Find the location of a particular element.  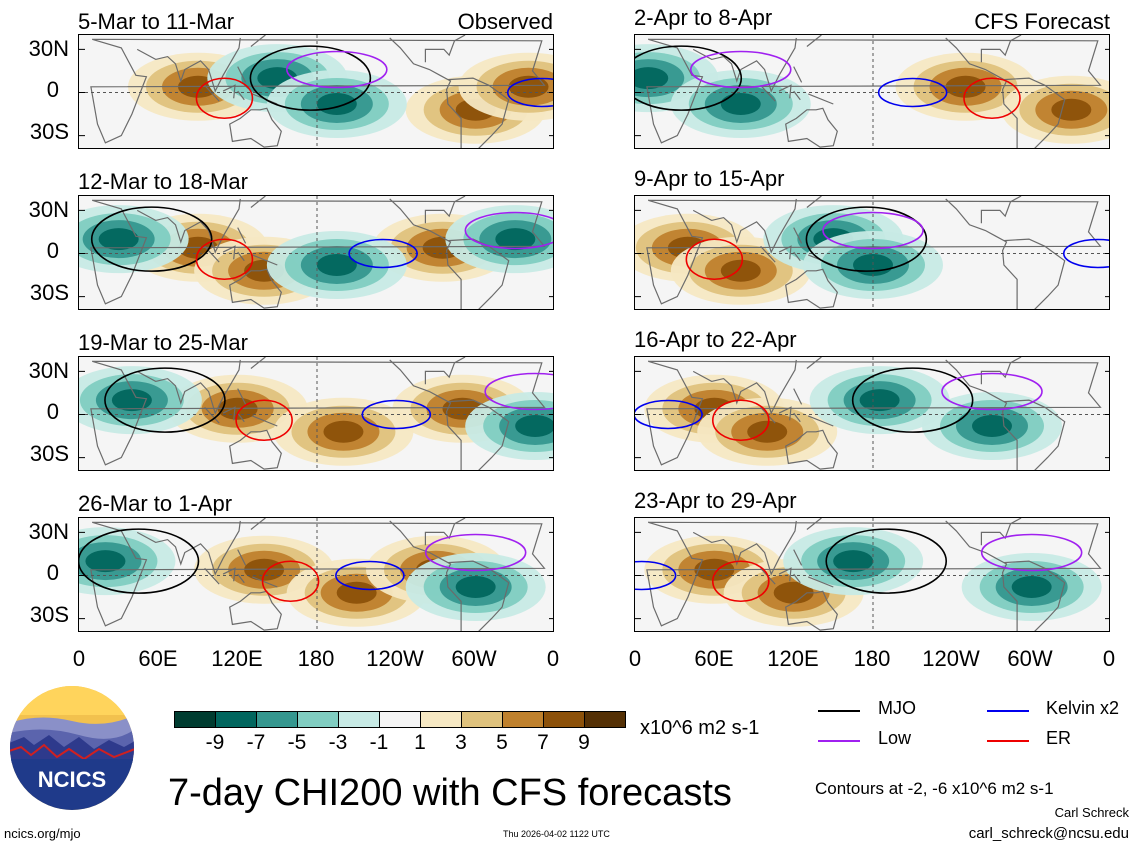

legend-label-er: ER is located at coordinates (1059, 738).